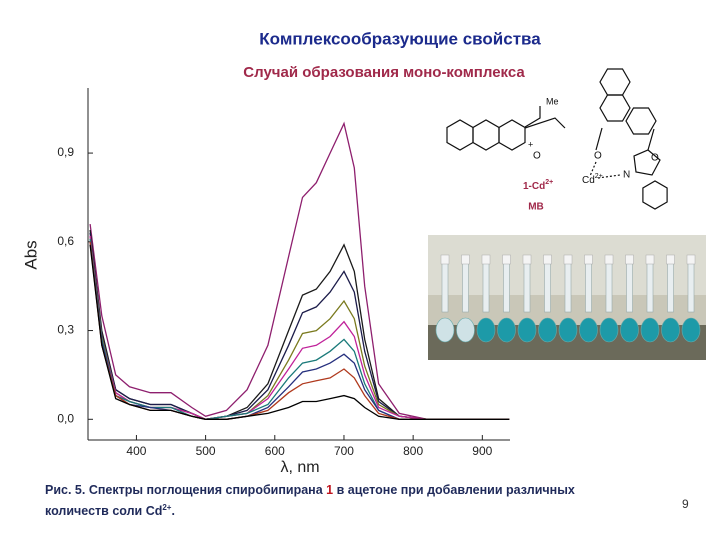 Image resolution: width=720 pixels, height=540 pixels. What do you see at coordinates (173, 511) in the screenshot?
I see `caption-text: .` at bounding box center [173, 511].